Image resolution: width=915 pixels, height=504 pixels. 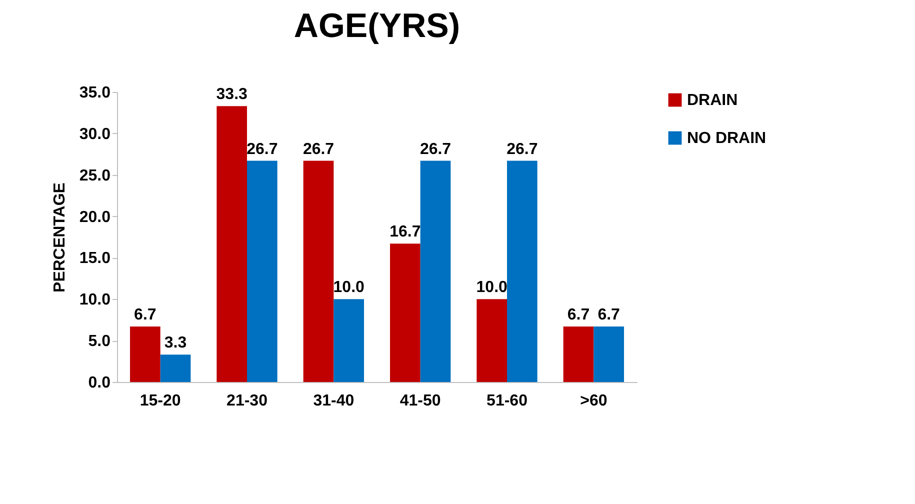 I want to click on y-tick-label: 35.0, so click(x=95, y=93).